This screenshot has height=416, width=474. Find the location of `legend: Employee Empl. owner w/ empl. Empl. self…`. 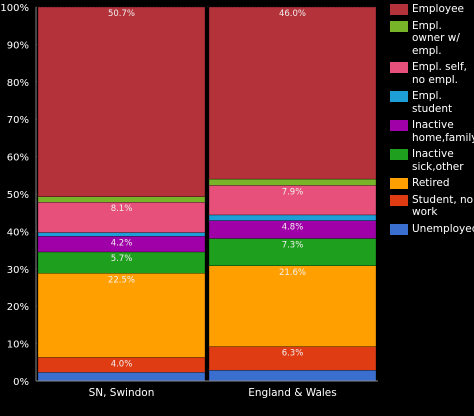

legend: Employee Empl. owner w/ empl. Empl. self… is located at coordinates (430, 121).